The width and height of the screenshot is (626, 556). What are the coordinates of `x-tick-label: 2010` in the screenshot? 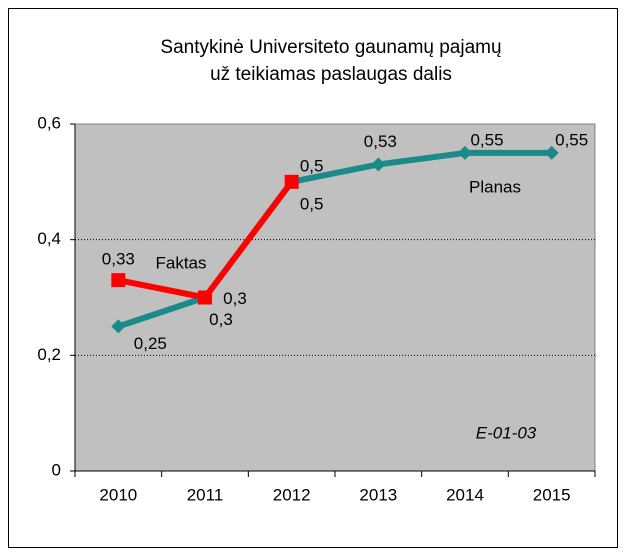 It's located at (118, 494).